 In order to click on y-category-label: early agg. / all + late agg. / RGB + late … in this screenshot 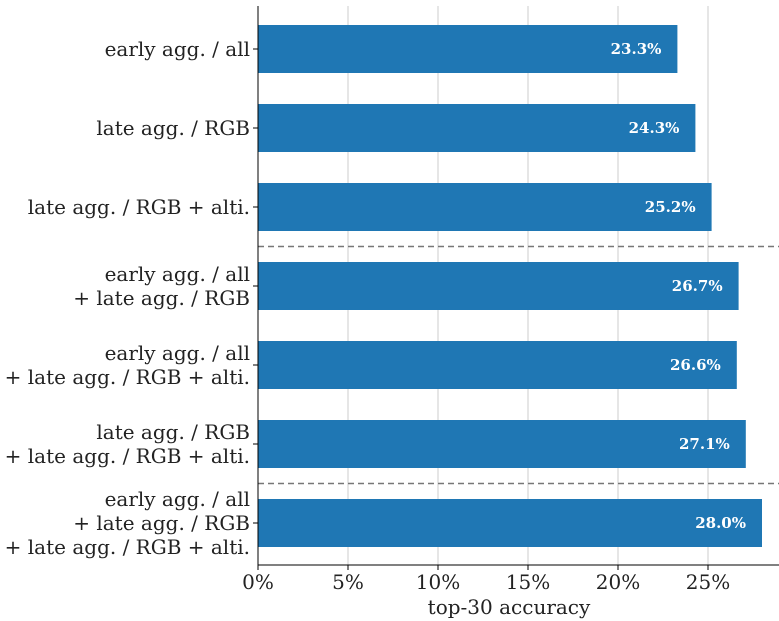, I will do `click(127, 523)`.